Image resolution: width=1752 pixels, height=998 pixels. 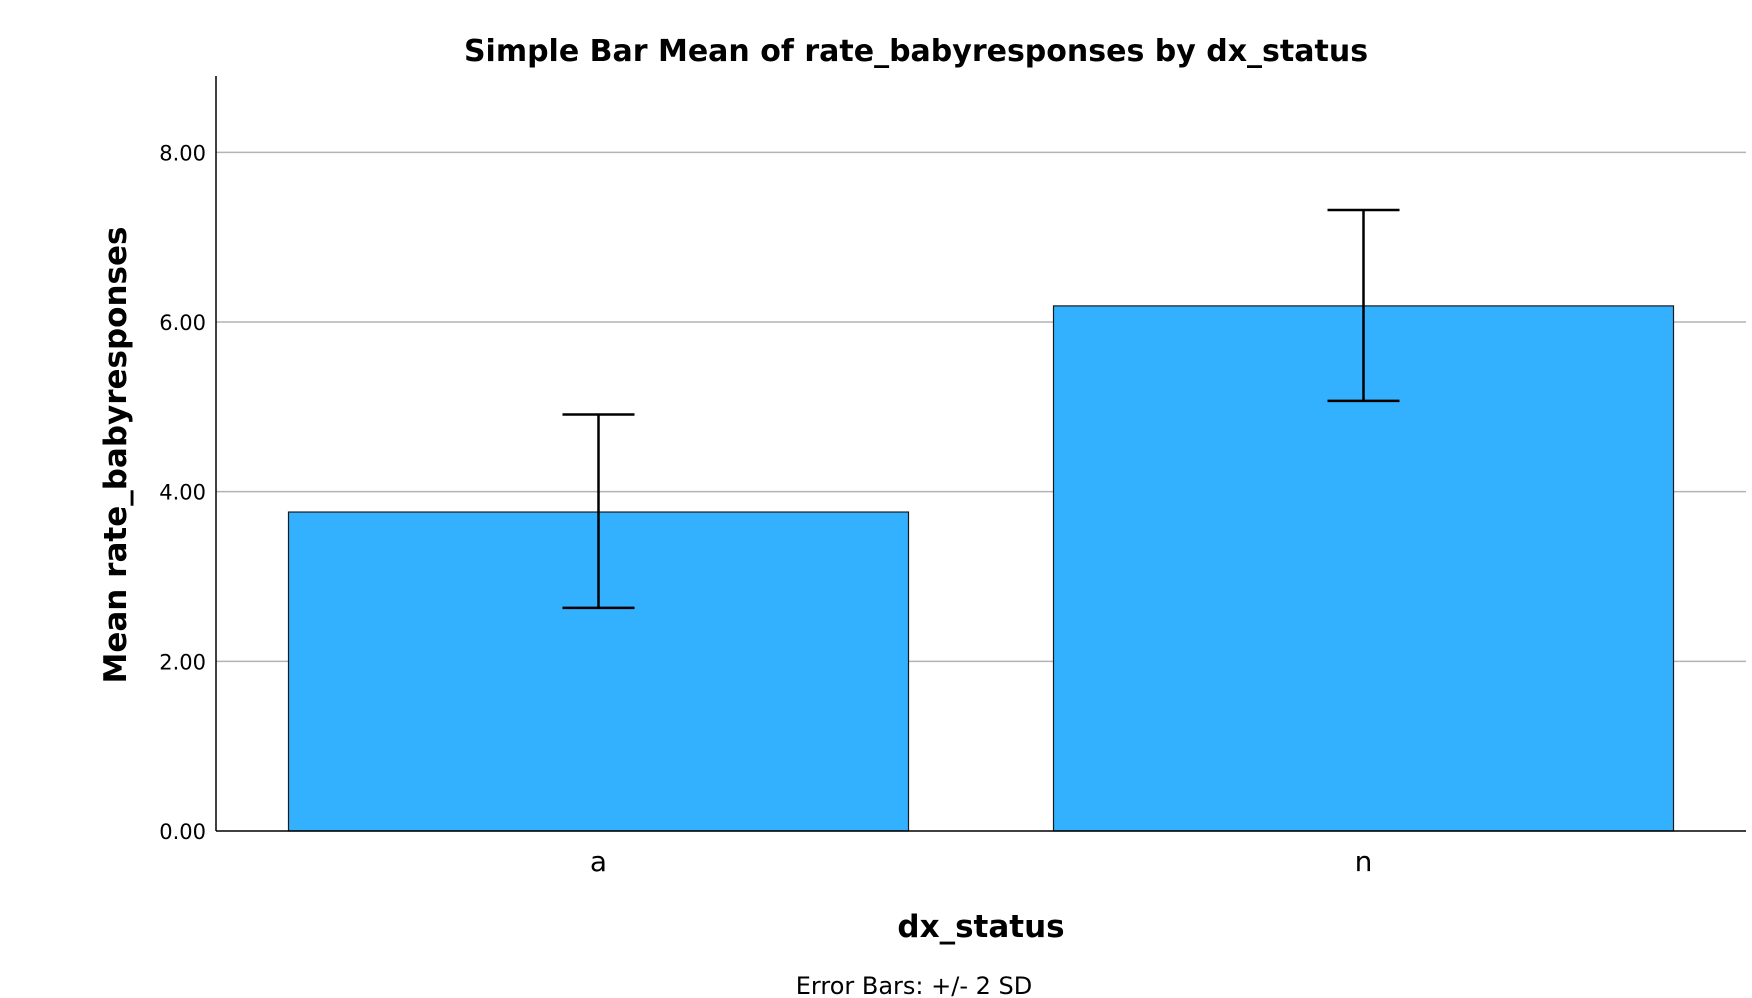 I want to click on y-tick-labels: 0.00 2.00 4.00 6.00 8.00, so click(x=182, y=492).